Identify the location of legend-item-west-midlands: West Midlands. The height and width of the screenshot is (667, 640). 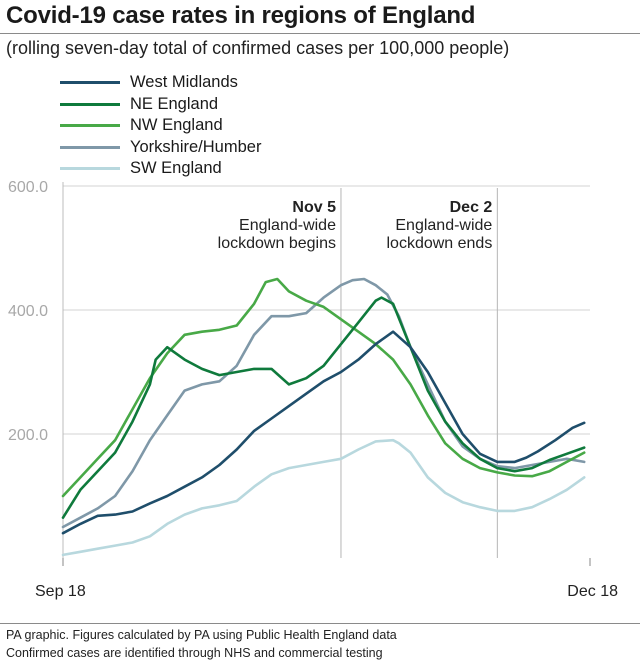
(160, 83).